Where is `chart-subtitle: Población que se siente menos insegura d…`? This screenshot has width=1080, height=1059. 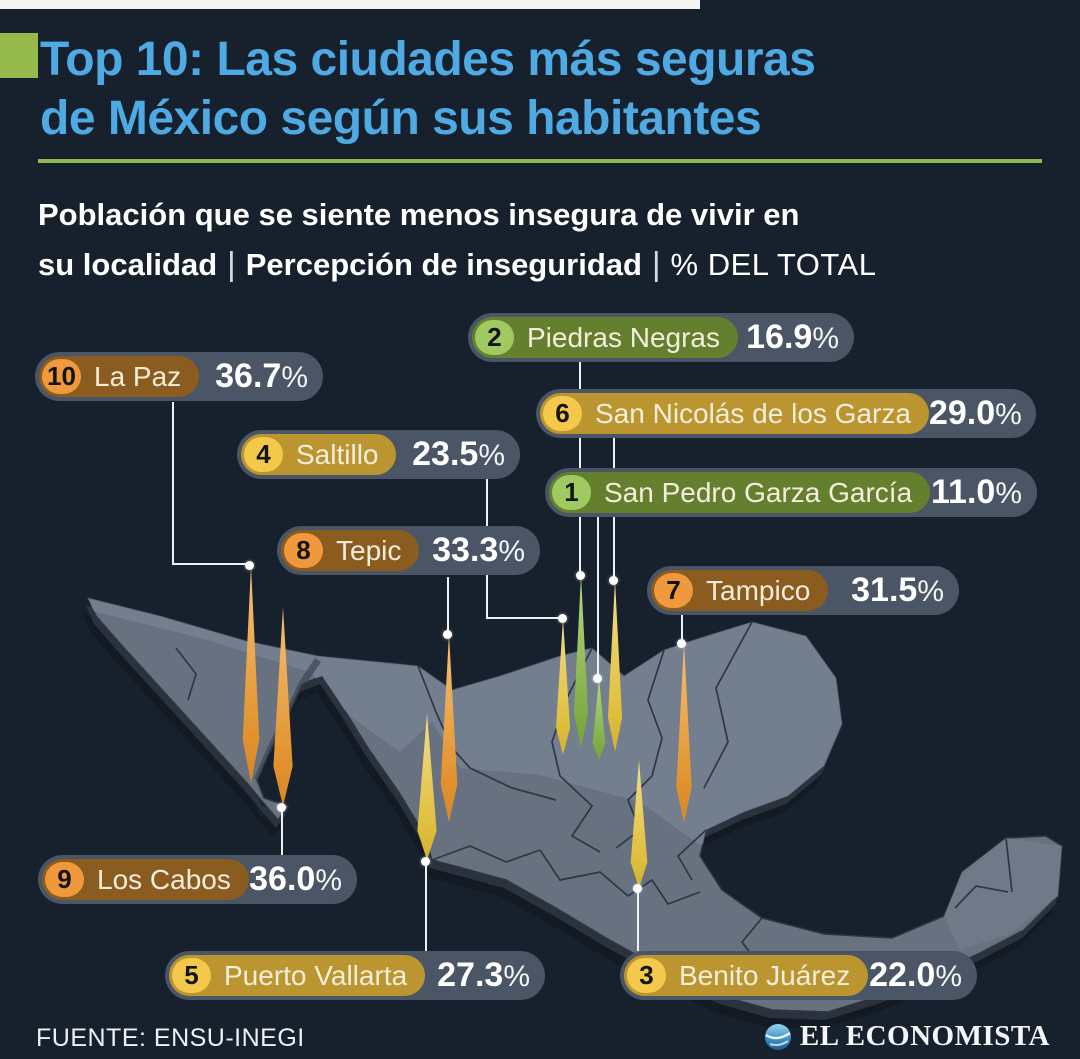 chart-subtitle: Población que se siente menos insegura d… is located at coordinates (543, 239).